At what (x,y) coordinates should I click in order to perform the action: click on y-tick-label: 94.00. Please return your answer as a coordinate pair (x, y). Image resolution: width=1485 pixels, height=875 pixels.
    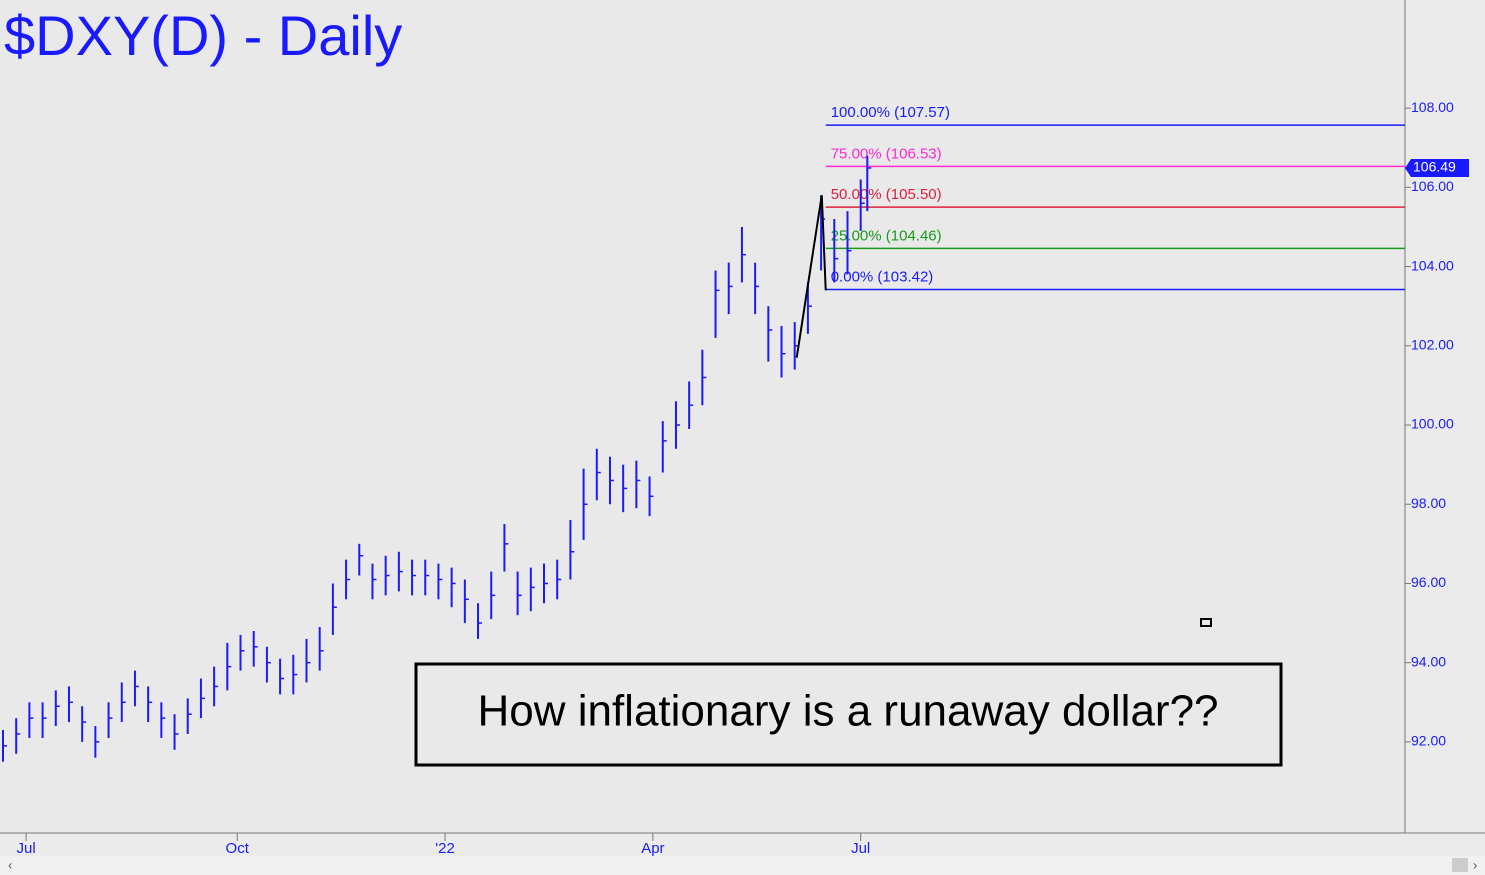
    Looking at the image, I should click on (1428, 661).